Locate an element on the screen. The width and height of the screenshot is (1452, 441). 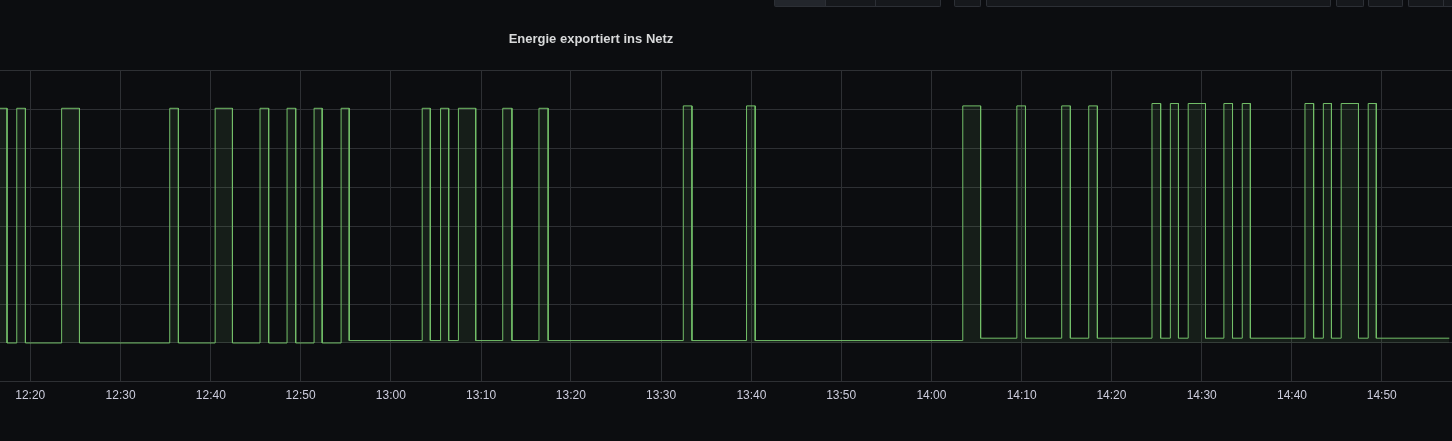
x-tick-label: 12:40 is located at coordinates (211, 395).